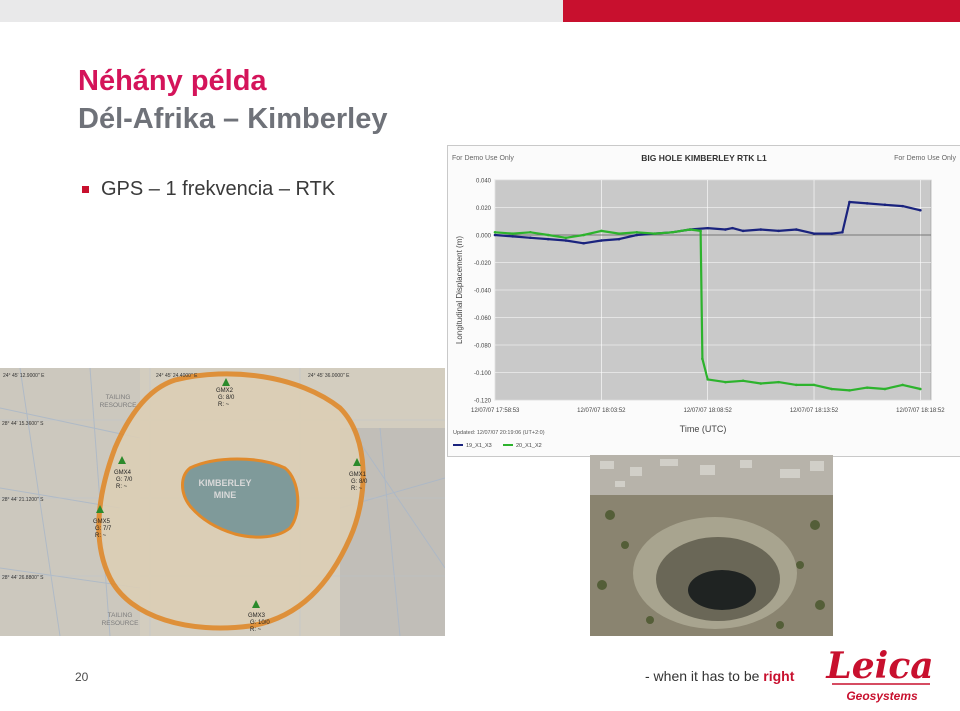  I want to click on chart-y-tick-label: 0.040, so click(484, 182).